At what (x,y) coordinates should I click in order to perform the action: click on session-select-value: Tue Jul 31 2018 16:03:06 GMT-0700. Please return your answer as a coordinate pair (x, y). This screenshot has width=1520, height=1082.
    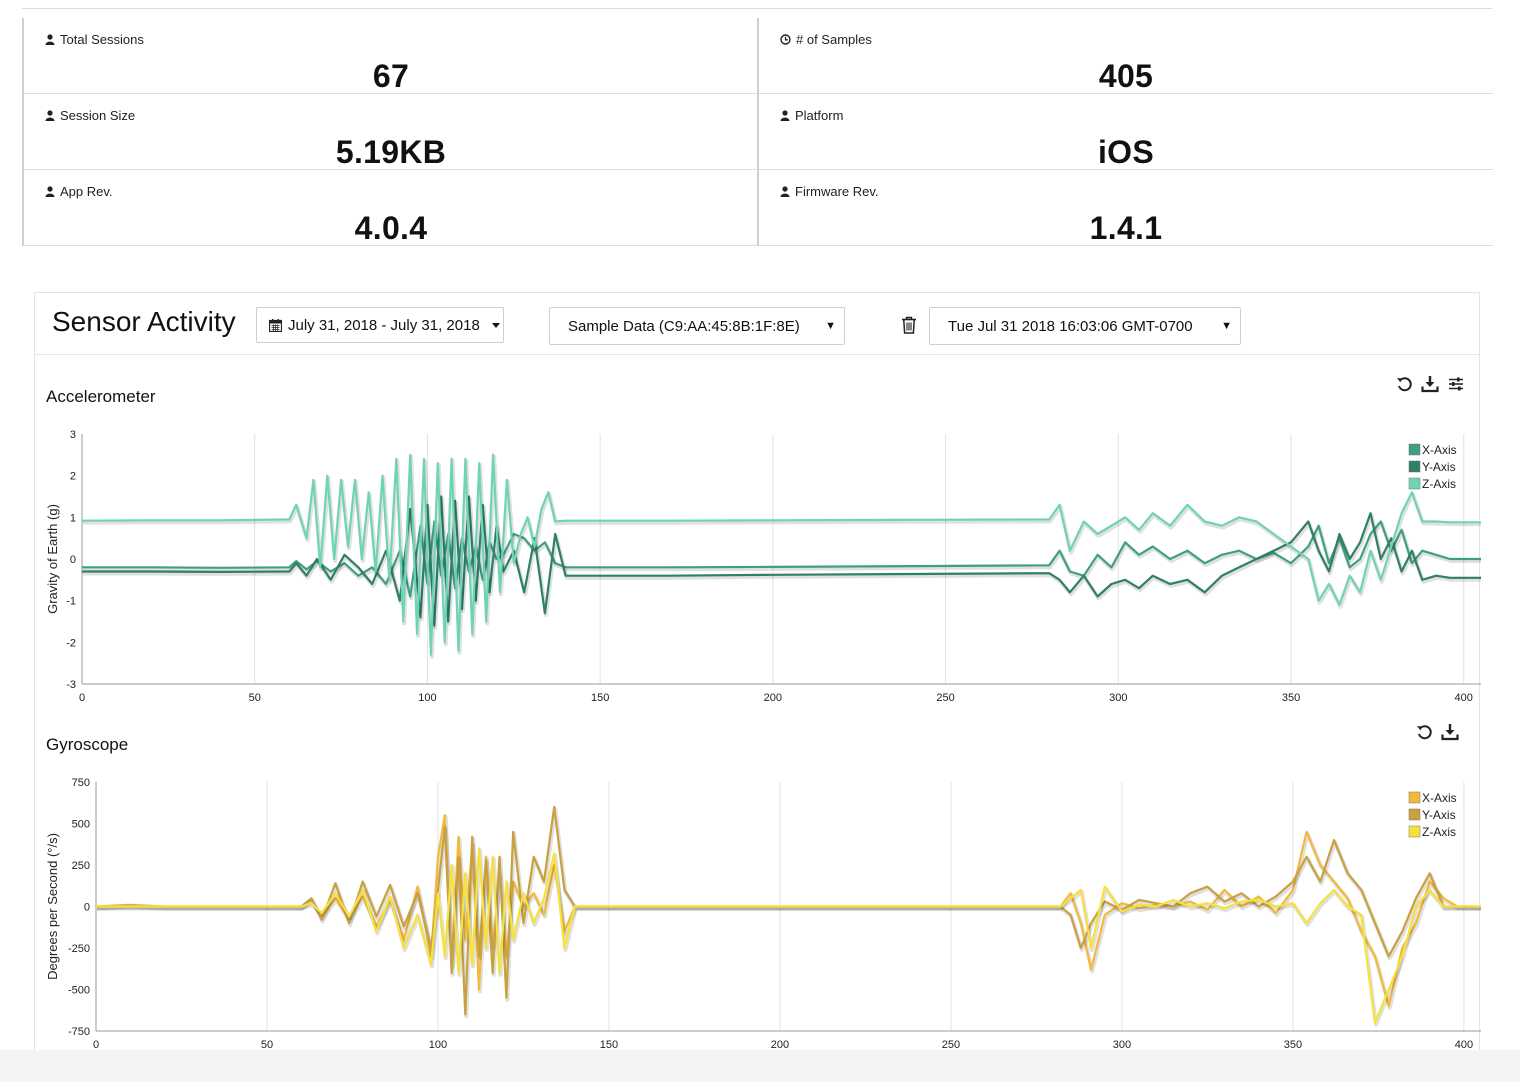
    Looking at the image, I should click on (1070, 326).